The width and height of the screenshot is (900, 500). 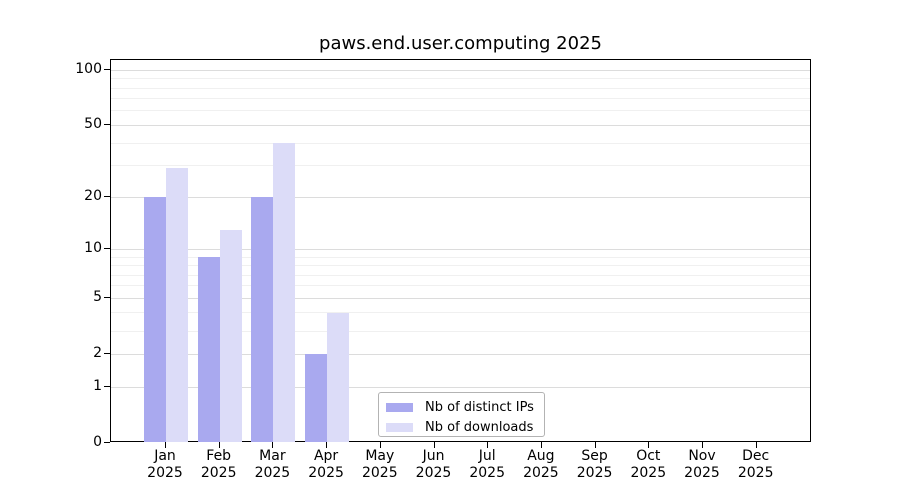 I want to click on y-tick-label-5: 5, so click(x=97, y=297).